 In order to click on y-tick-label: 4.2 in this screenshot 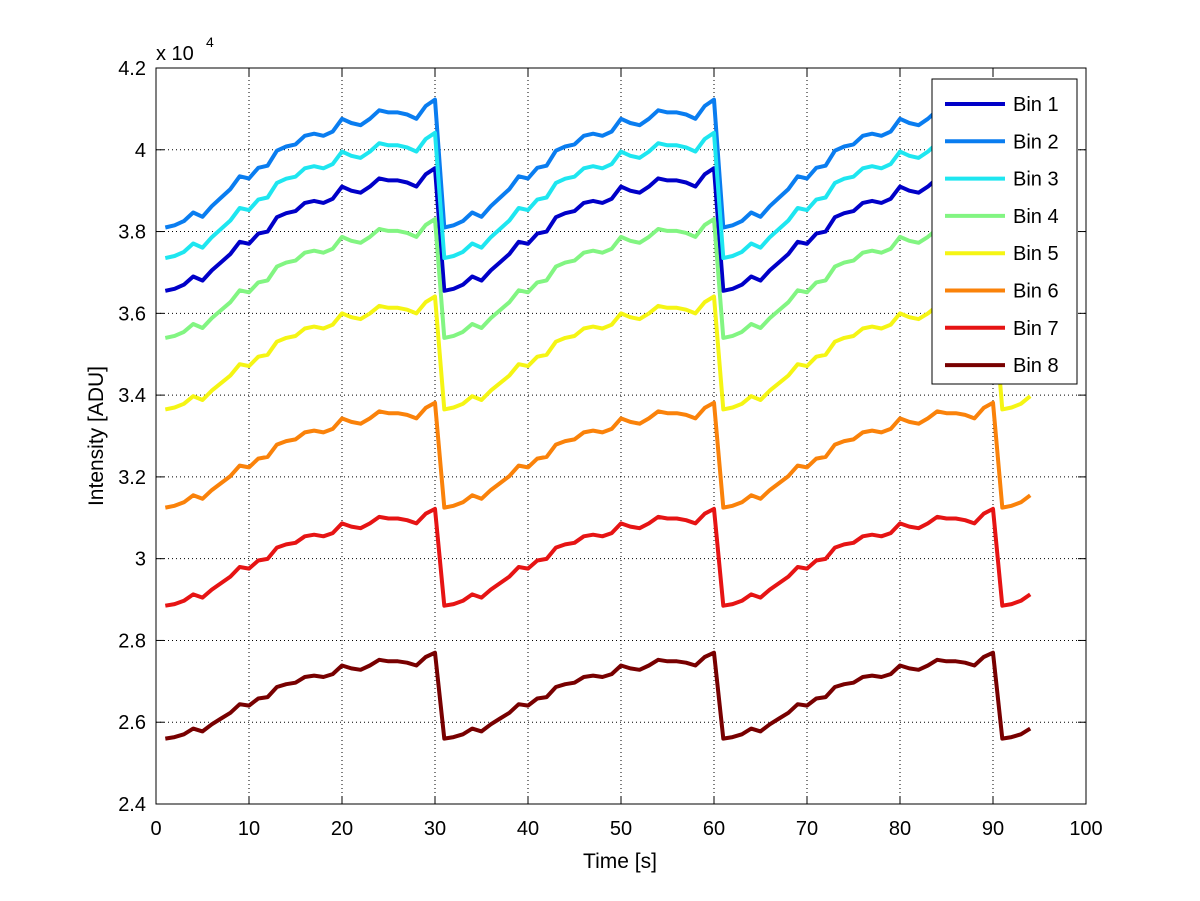, I will do `click(132, 69)`.